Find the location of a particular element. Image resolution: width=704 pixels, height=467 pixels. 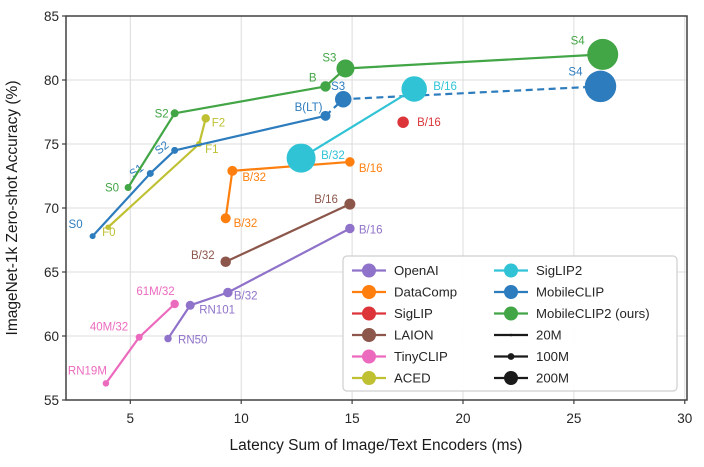

legend-item-100m: 100M is located at coordinates (531, 356).